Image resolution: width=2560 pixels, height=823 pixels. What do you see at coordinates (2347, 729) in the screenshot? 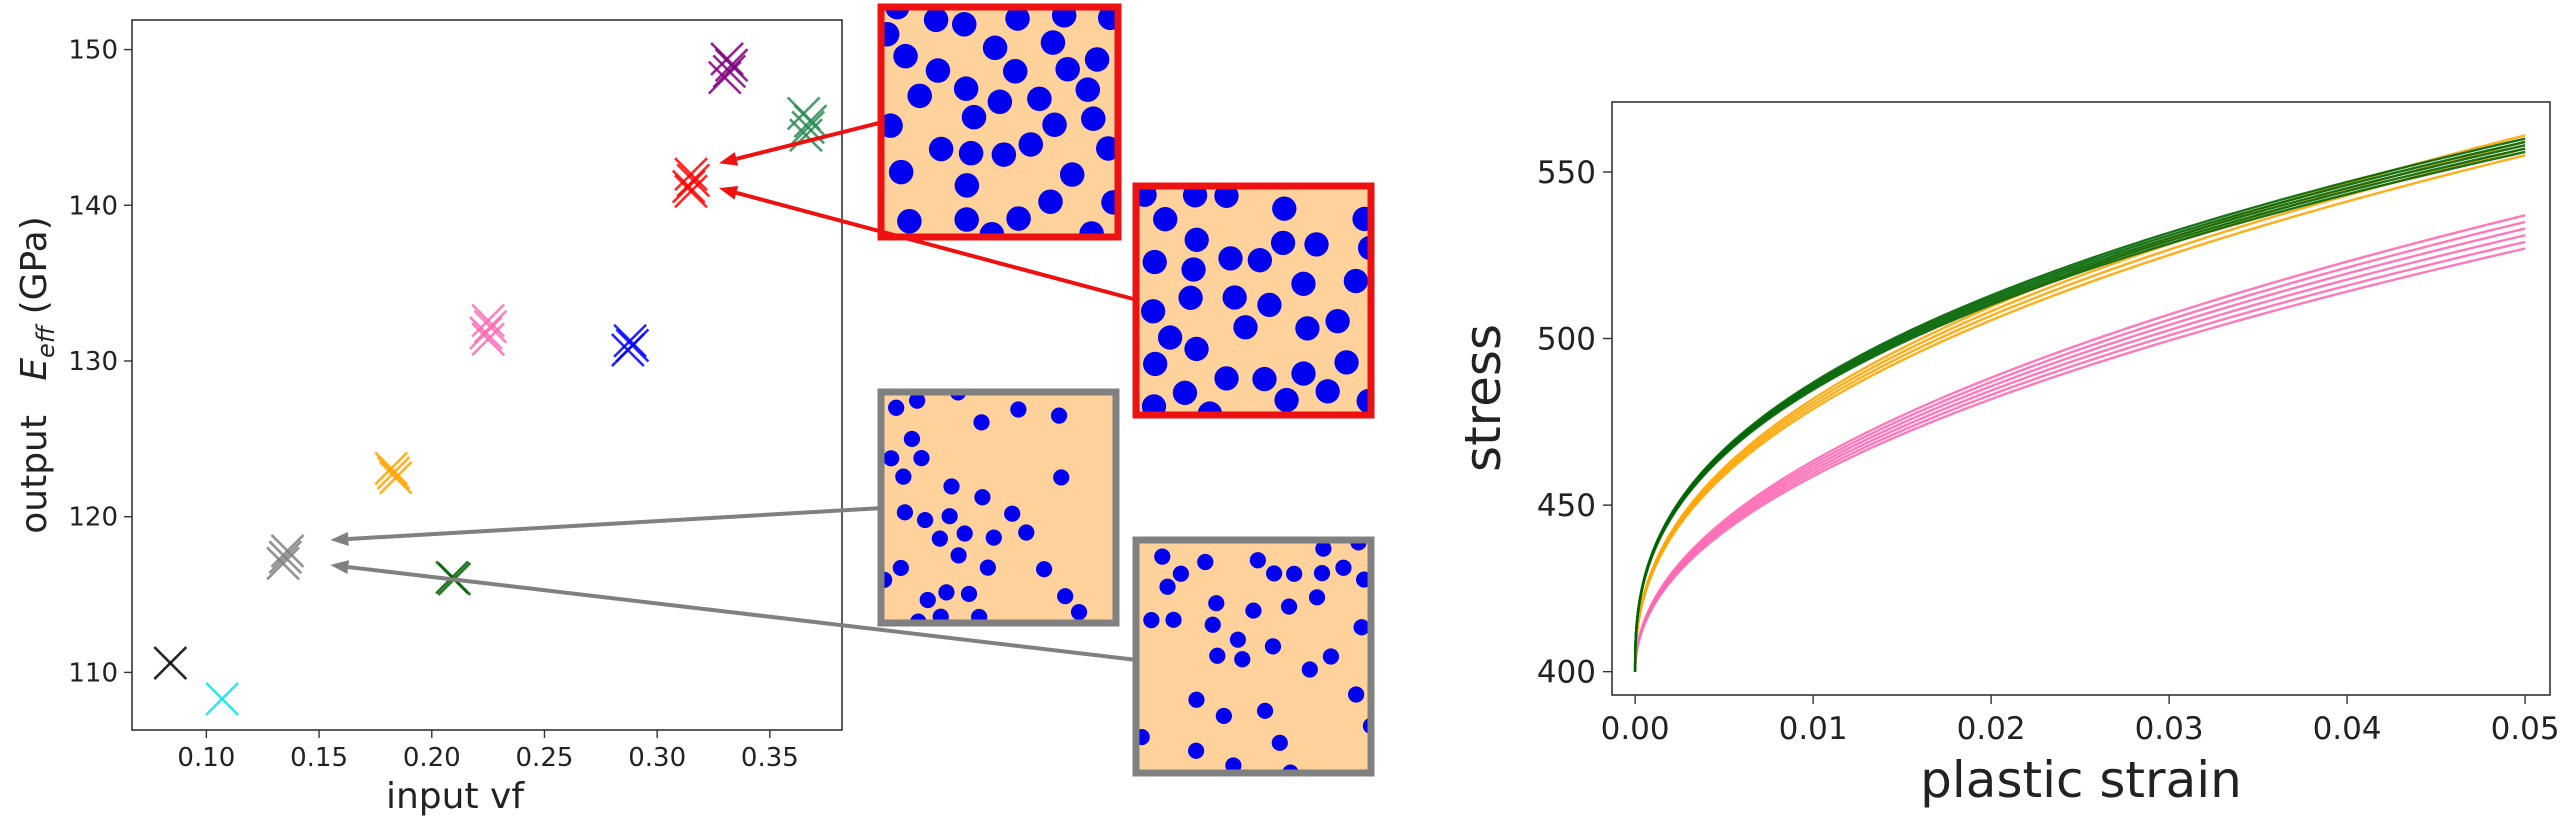
I see `line-x-tick-label: 0.04` at bounding box center [2347, 729].